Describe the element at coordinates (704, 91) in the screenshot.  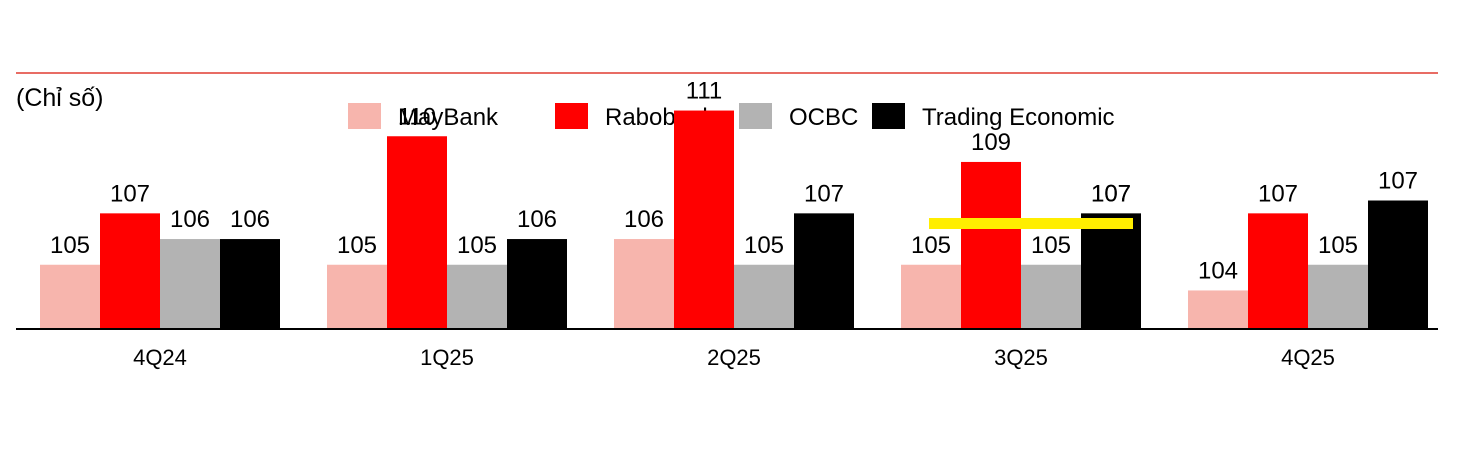
I see `data-label-rabobank-2q25: 111` at that location.